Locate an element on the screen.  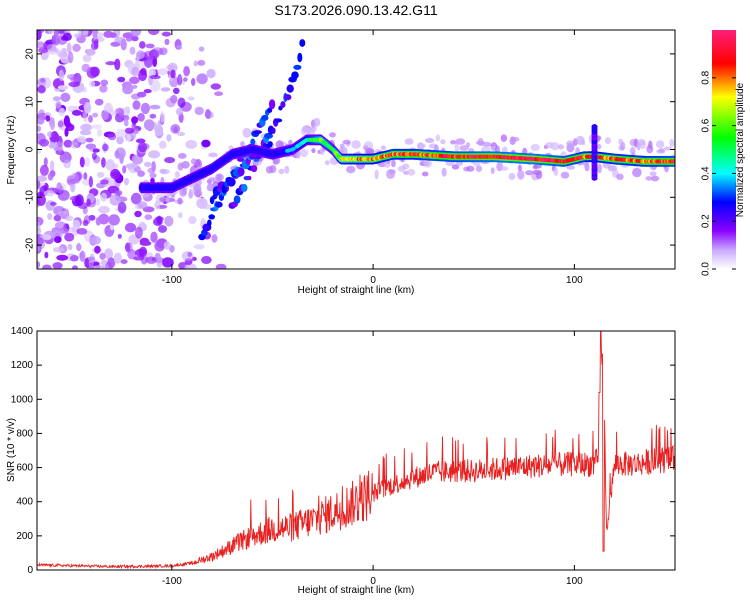
x-tick-label: 100 is located at coordinates (574, 280).